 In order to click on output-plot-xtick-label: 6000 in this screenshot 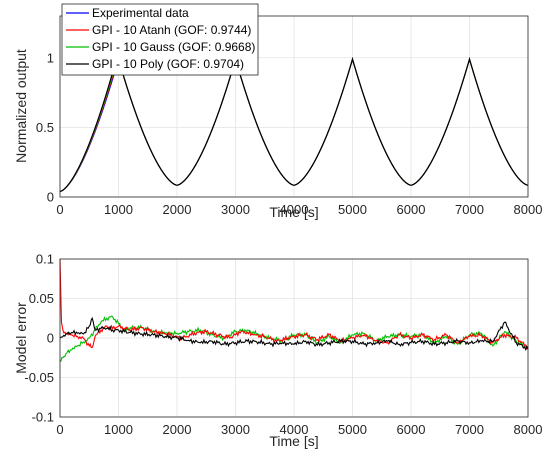, I will do `click(411, 209)`.